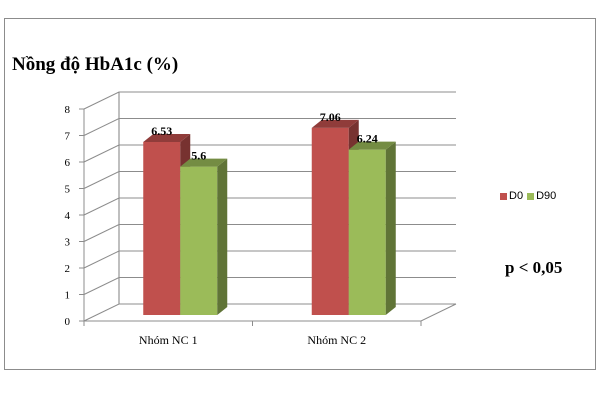  I want to click on x-tick-label: Nhóm NC 1, so click(168, 340).